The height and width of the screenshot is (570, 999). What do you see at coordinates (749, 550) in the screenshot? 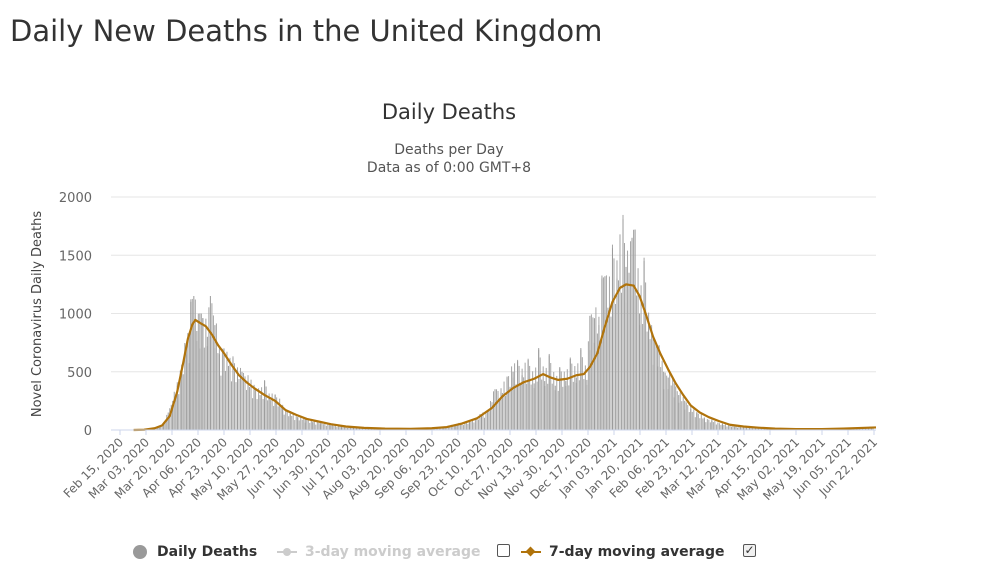
I see `checkbox-7-day-average: ✓` at bounding box center [749, 550].